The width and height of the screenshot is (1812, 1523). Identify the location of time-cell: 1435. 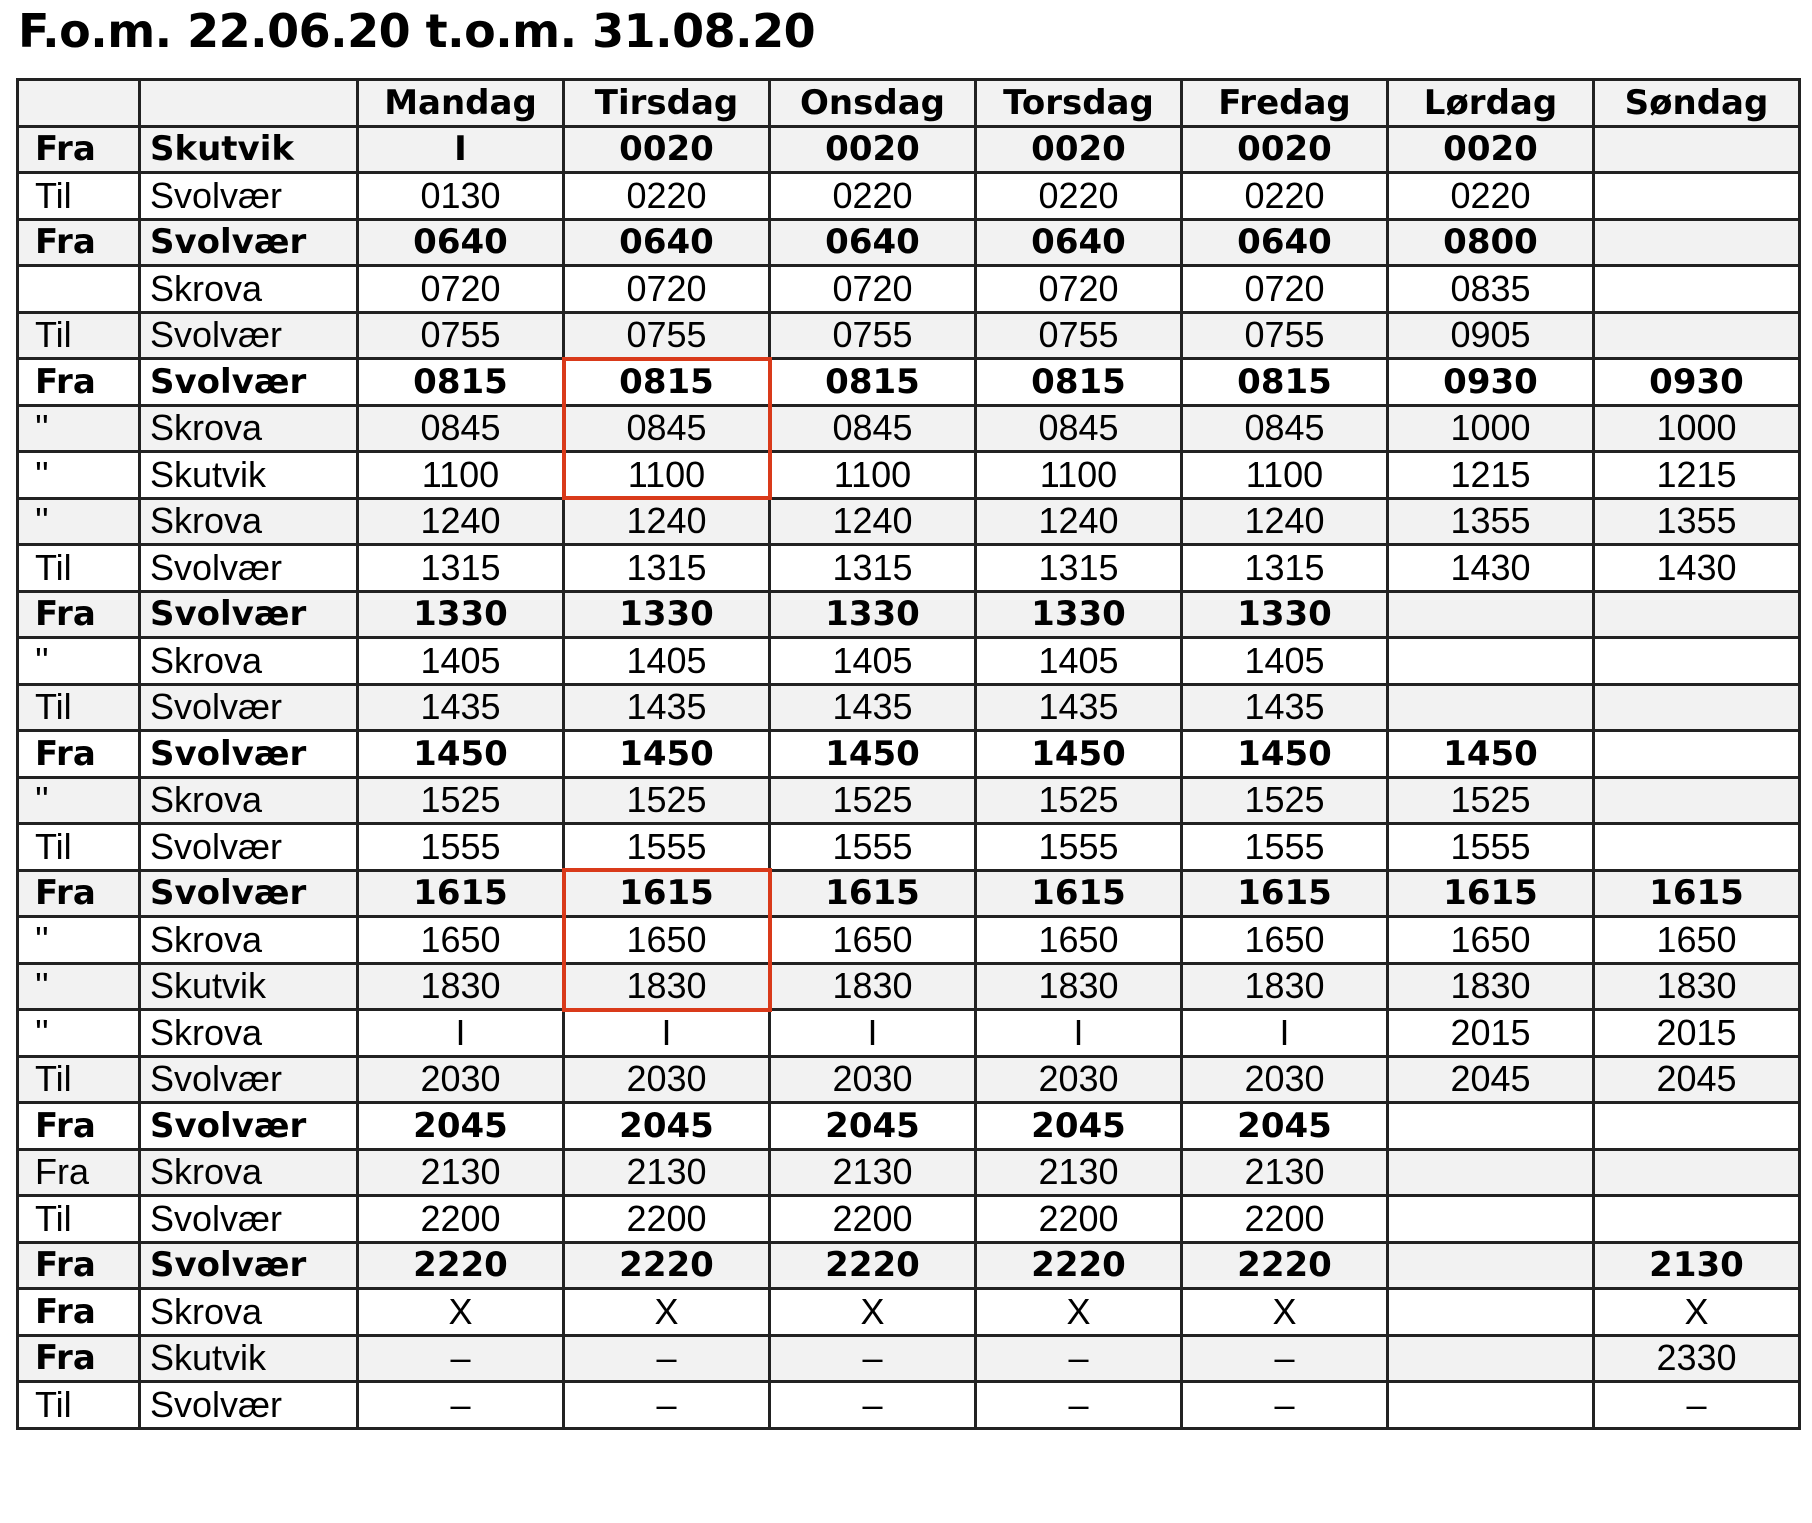
(1284, 707).